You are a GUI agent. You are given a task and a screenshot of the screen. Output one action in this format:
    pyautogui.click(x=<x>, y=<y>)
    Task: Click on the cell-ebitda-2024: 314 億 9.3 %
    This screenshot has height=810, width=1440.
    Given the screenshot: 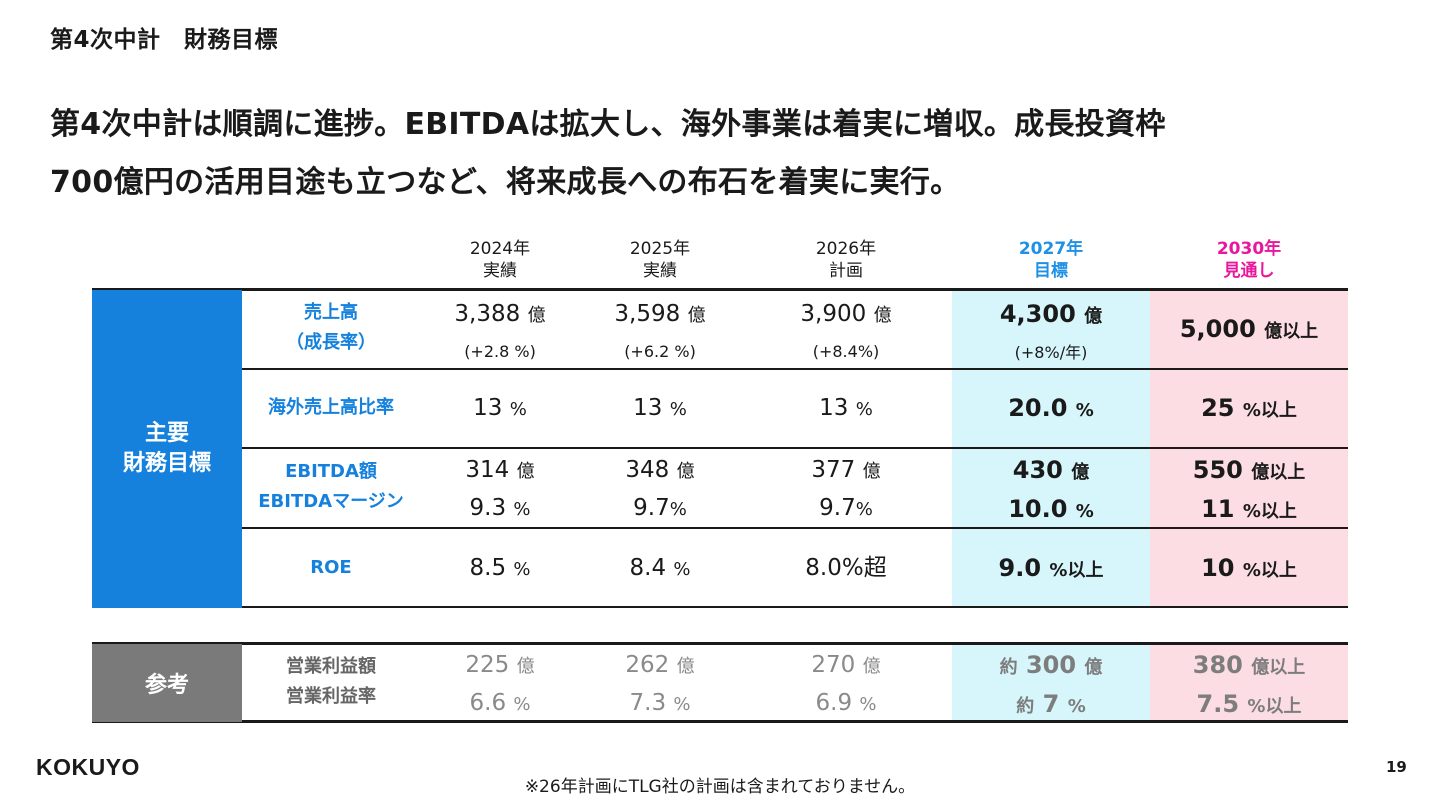 What is the action you would take?
    pyautogui.click(x=500, y=490)
    